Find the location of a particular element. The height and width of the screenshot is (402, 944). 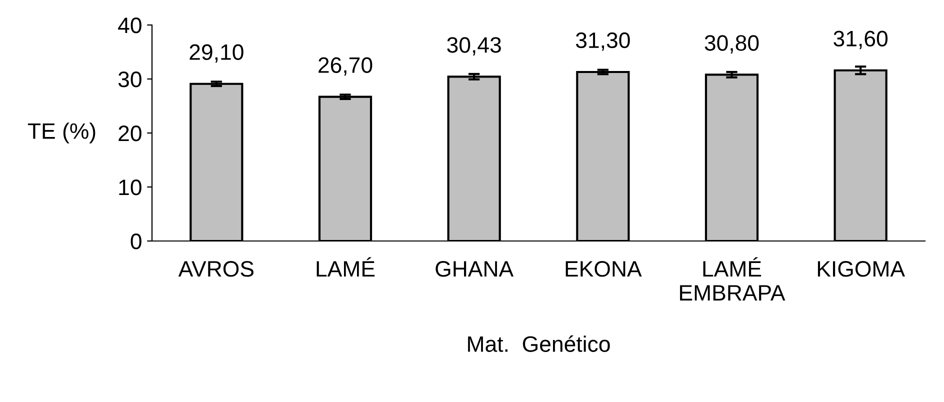

x-tick-label: KIGOMA is located at coordinates (861, 269).